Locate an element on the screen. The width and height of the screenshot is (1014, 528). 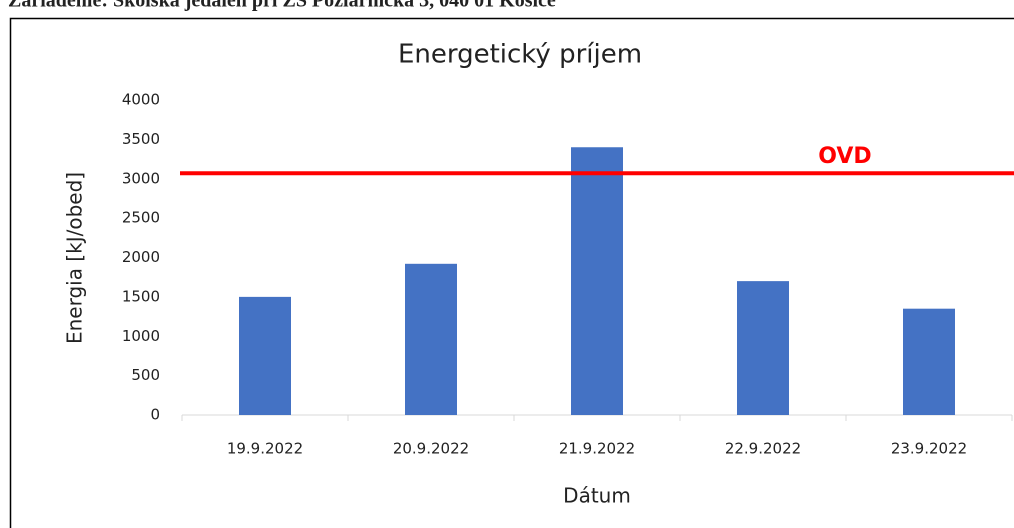
y-tick-label: 0 is located at coordinates (155, 415).